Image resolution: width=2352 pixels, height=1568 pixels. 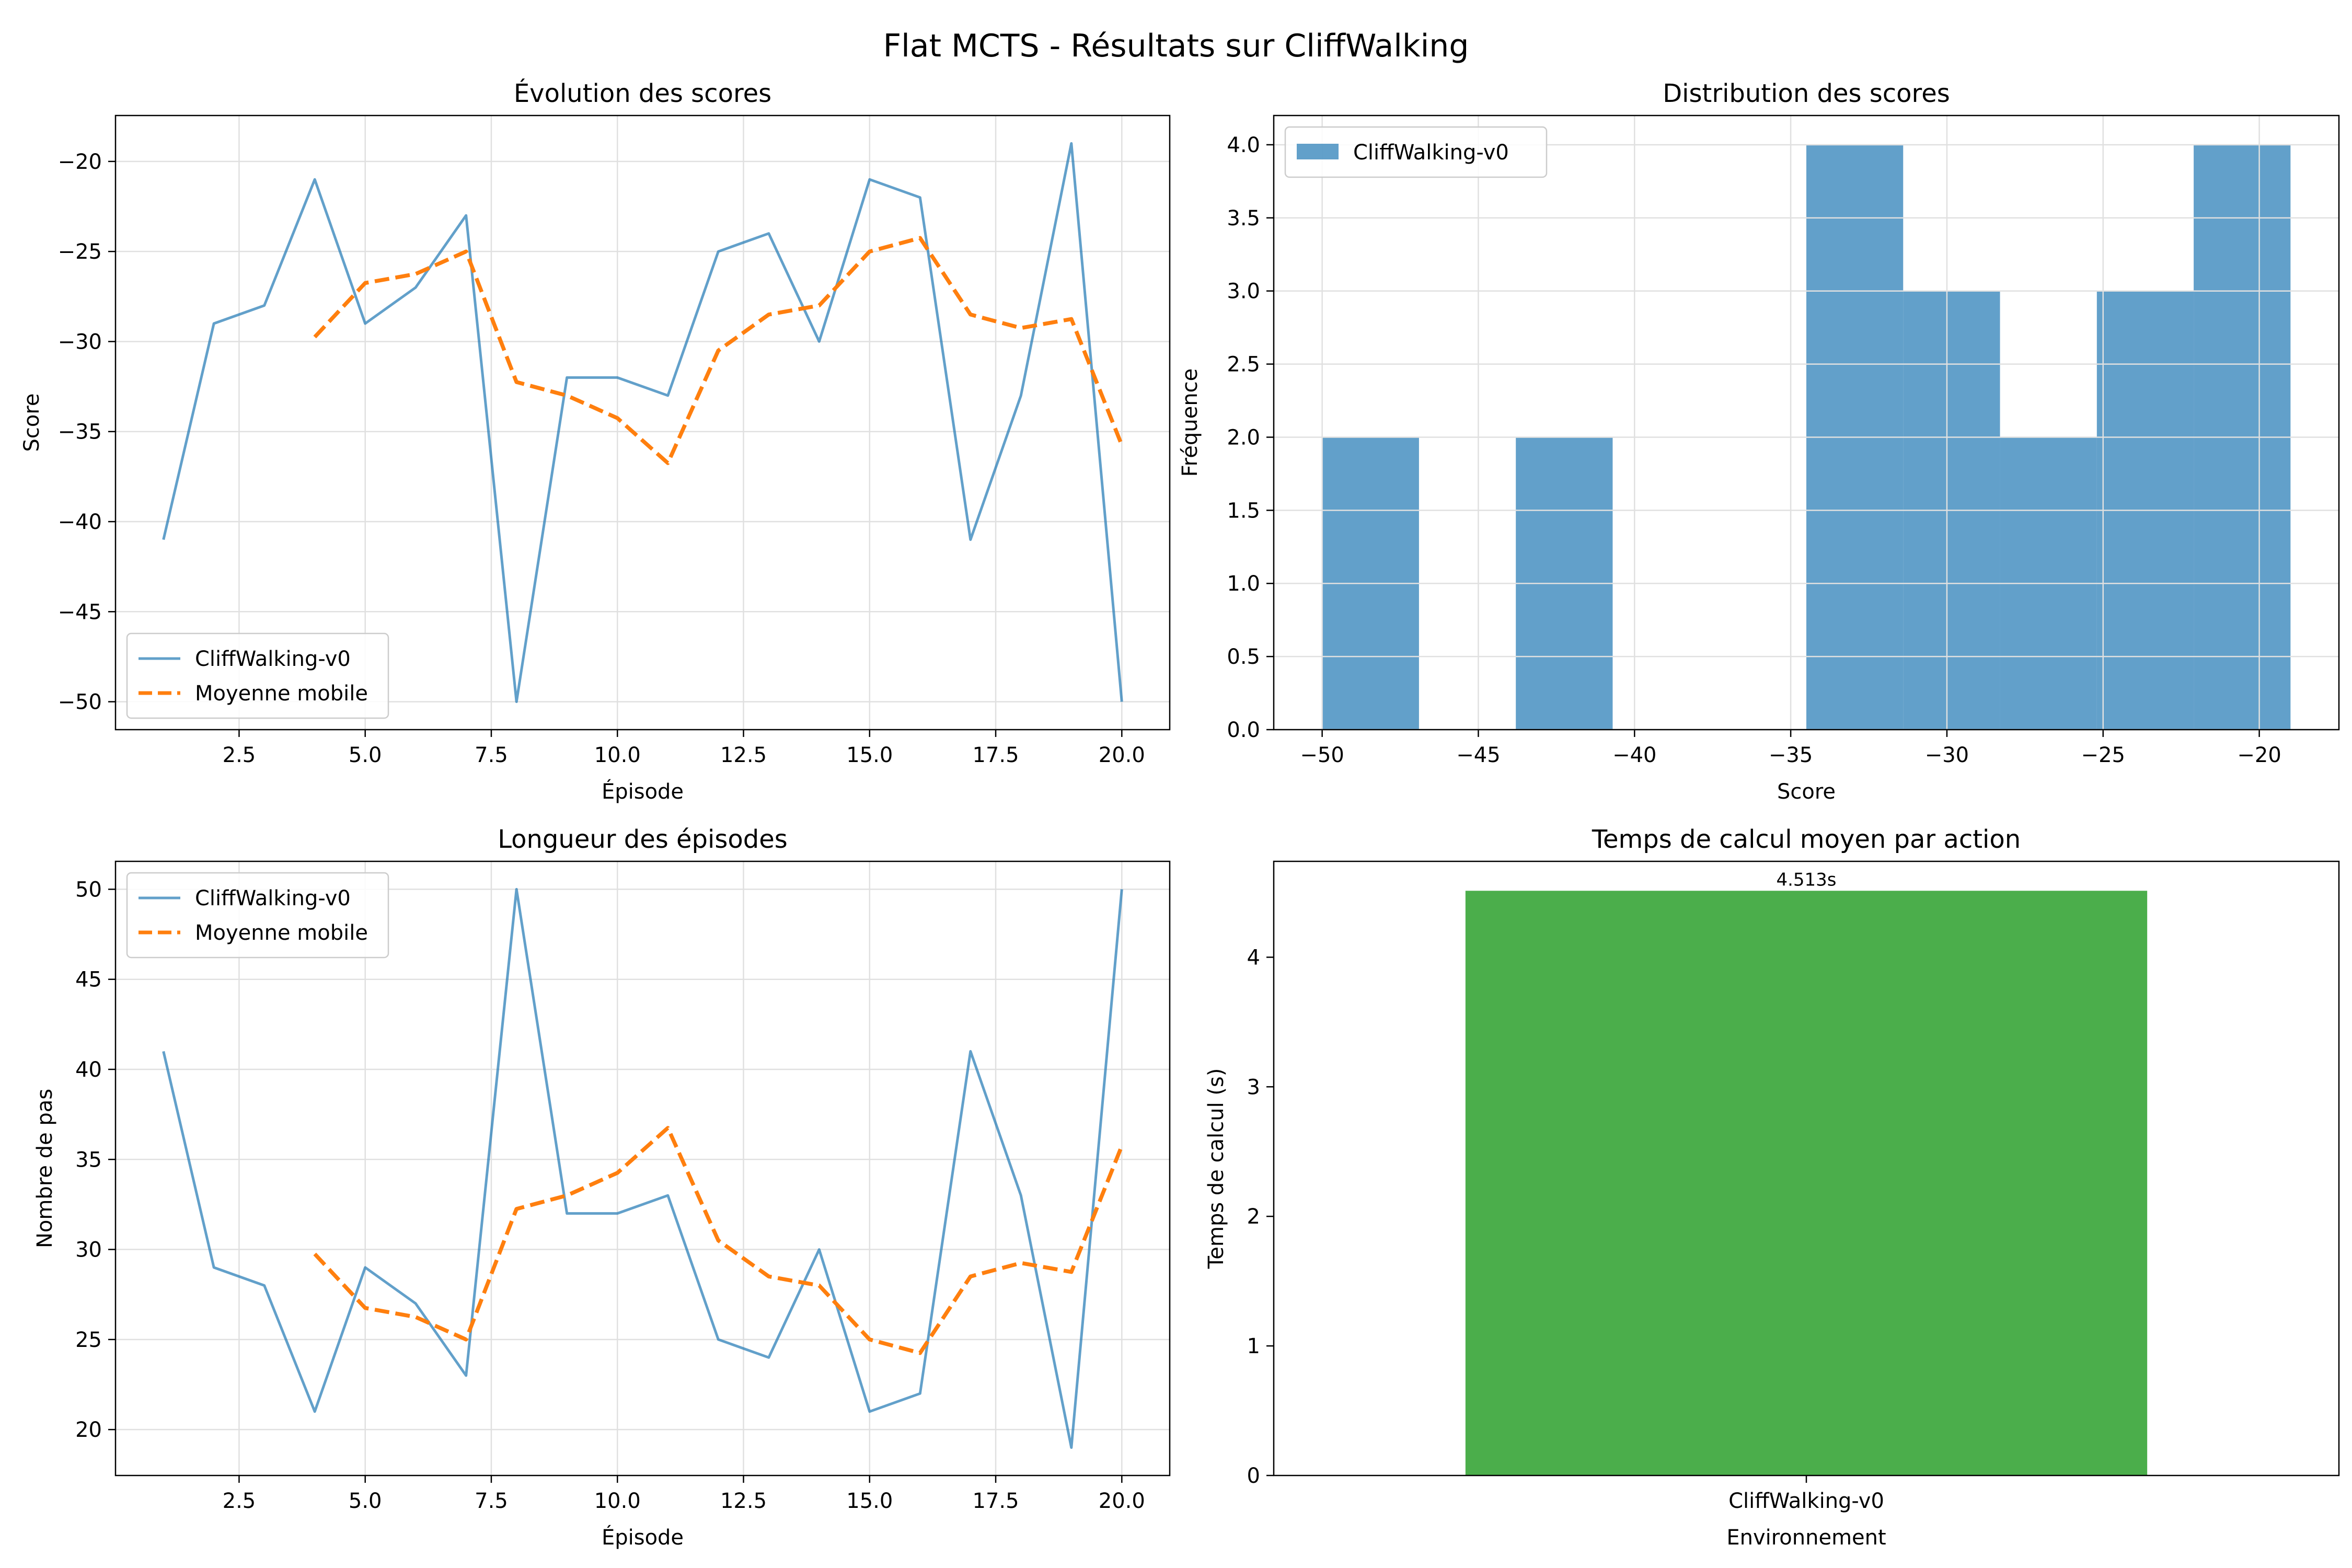 What do you see at coordinates (32, 422) in the screenshot?
I see `y-axis-label: Score` at bounding box center [32, 422].